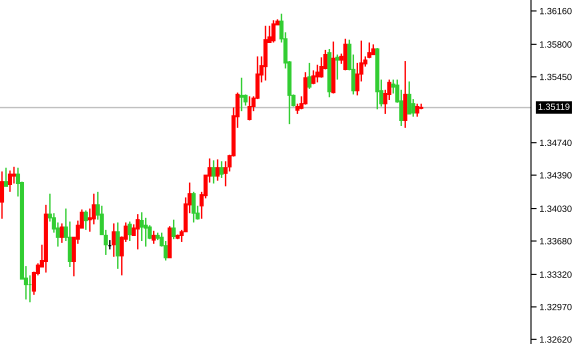  I want to click on y-tick-label: 1.32620, so click(556, 339).